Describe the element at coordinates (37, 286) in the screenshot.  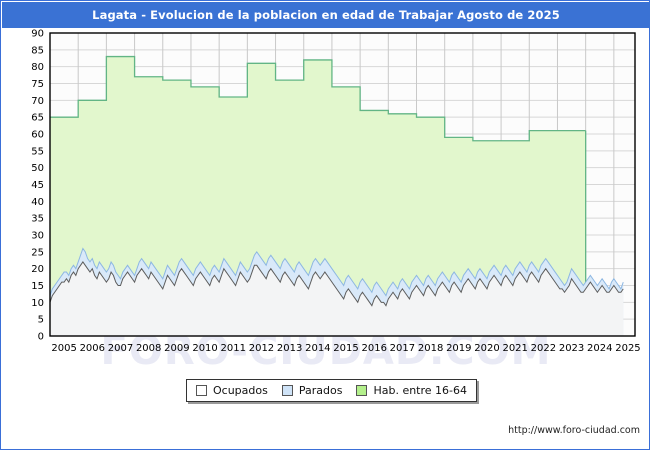
I see `svg-text: 15` at that location.